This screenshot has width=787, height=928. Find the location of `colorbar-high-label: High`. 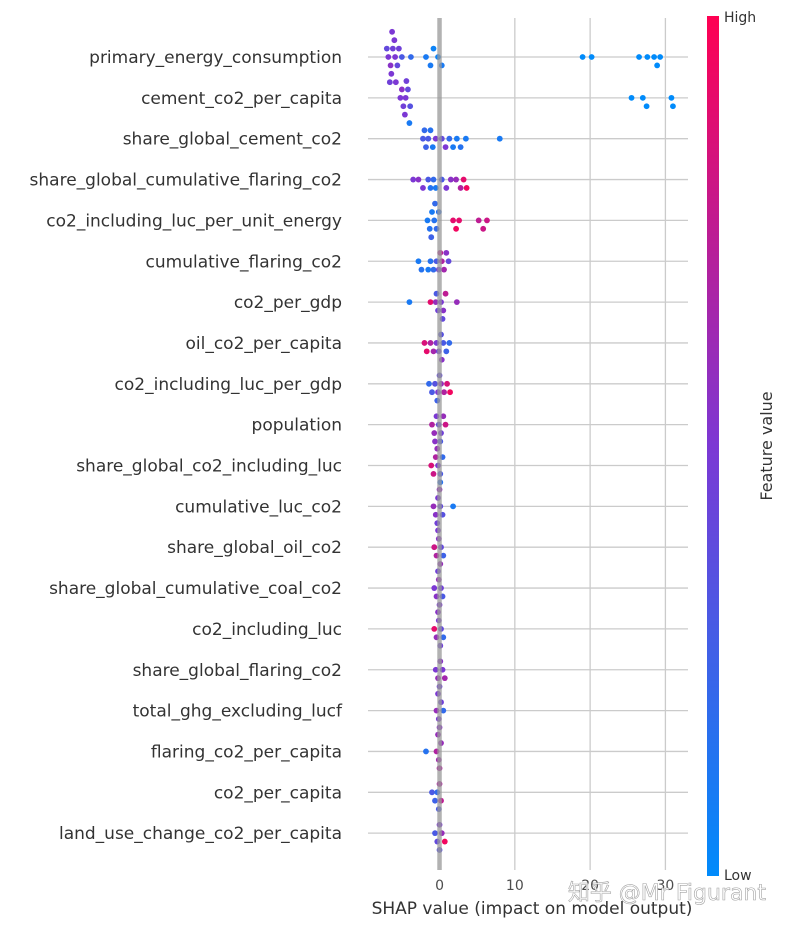

colorbar-high-label: High is located at coordinates (740, 18).